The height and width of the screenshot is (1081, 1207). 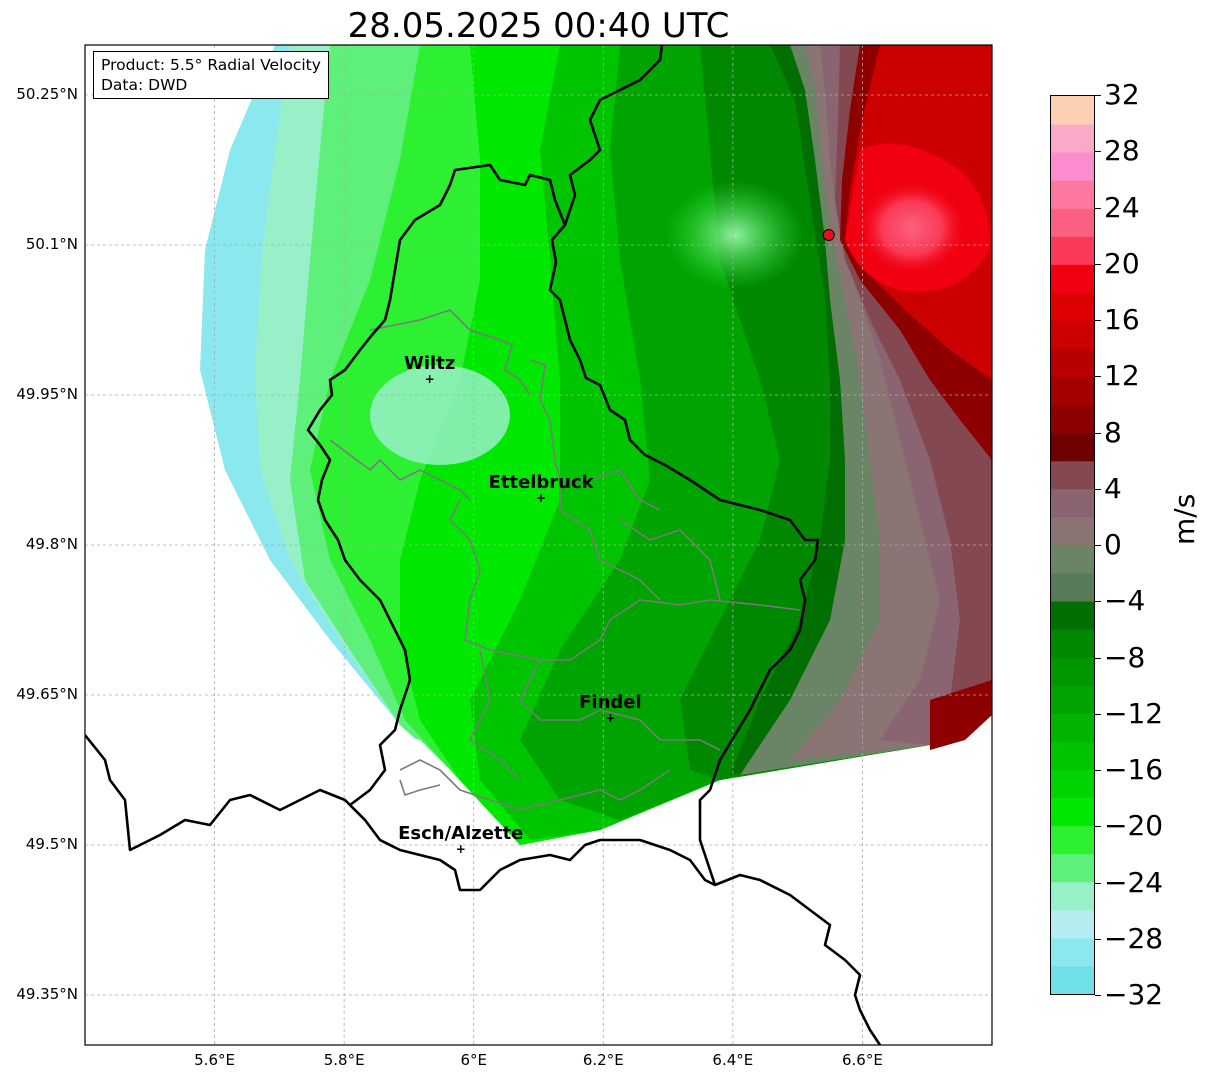 What do you see at coordinates (1134, 938) in the screenshot?
I see `colorbar-tick-label: −28` at bounding box center [1134, 938].